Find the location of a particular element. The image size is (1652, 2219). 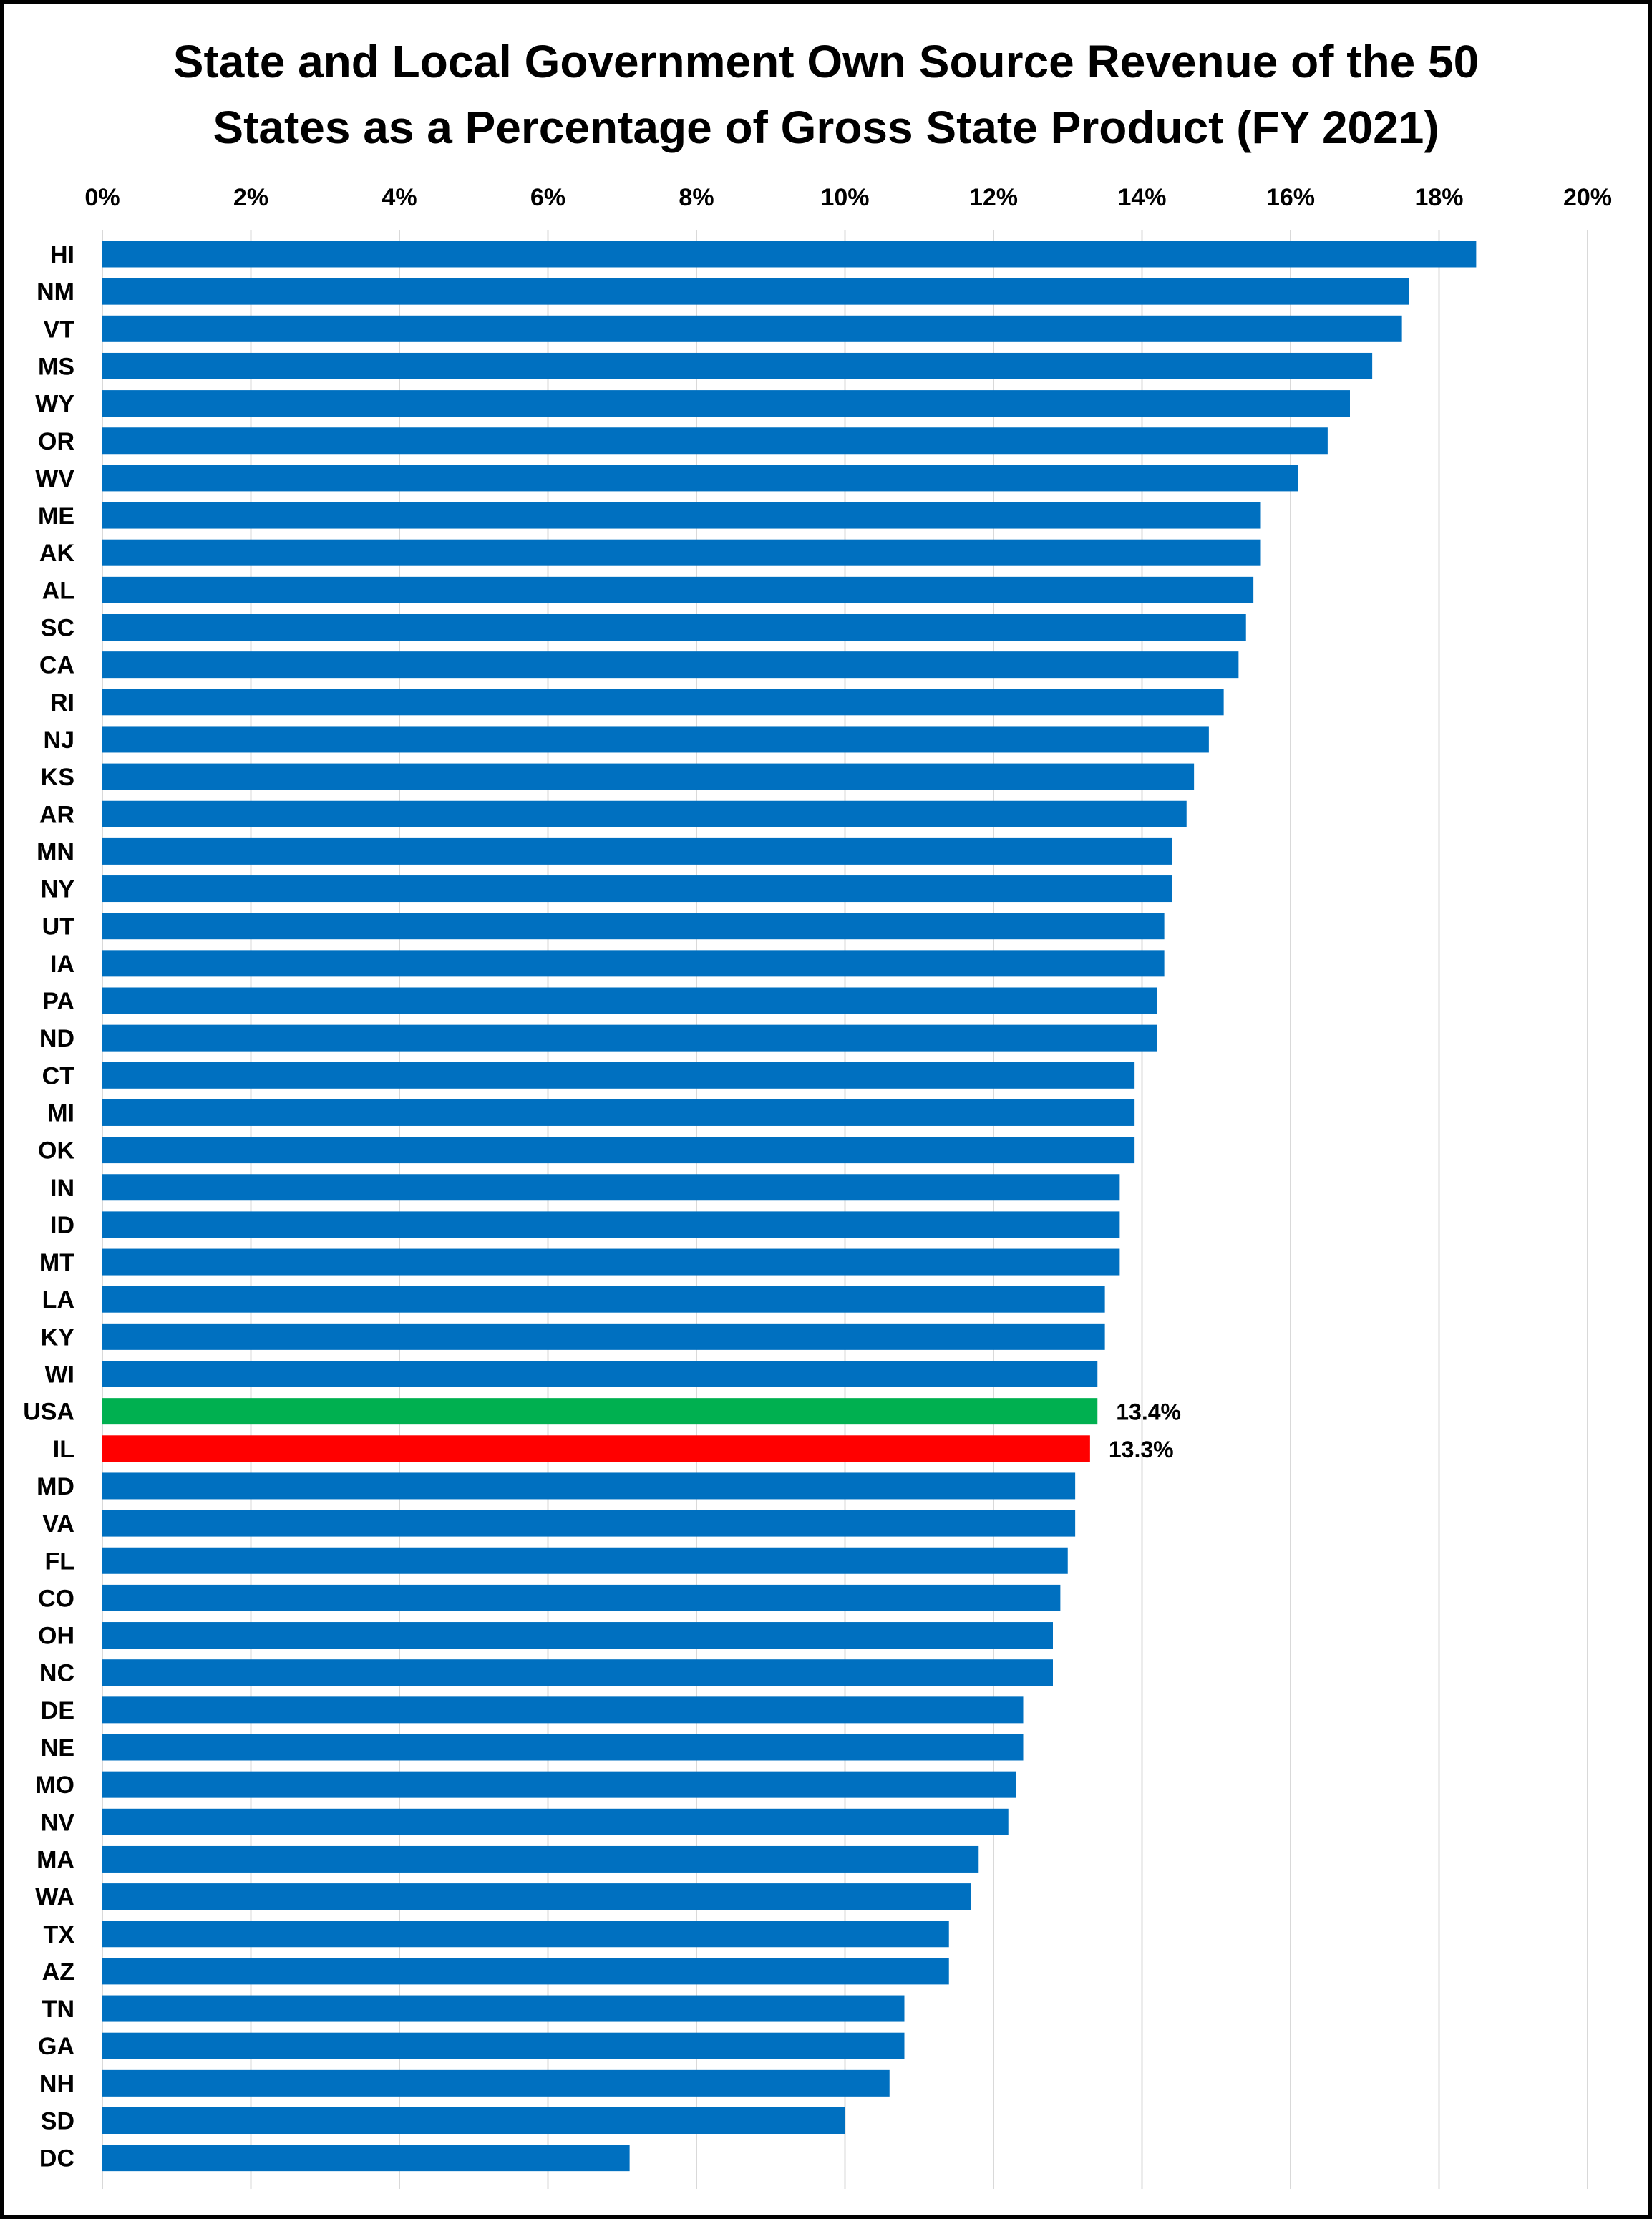

category-label-ma: MA is located at coordinates (55, 1860).